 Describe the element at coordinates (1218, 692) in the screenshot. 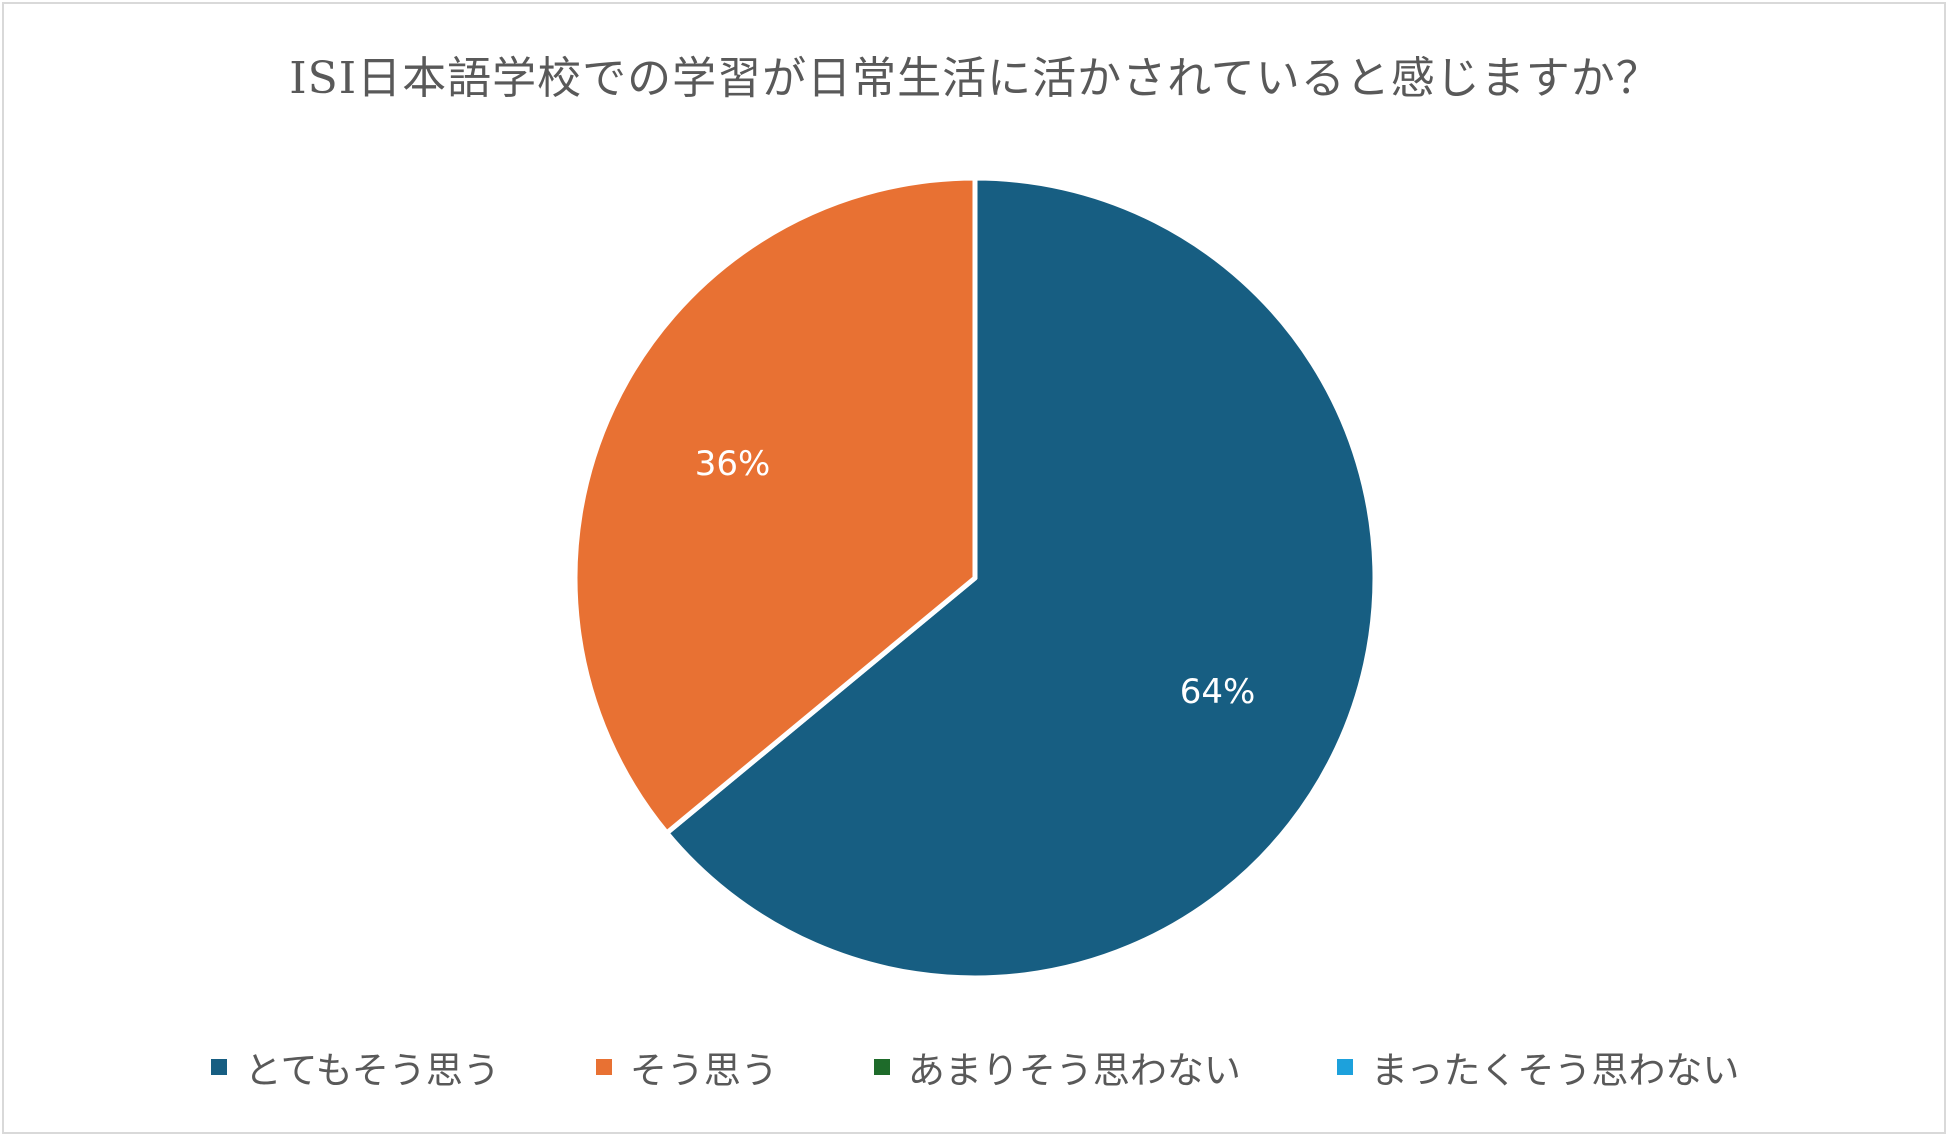

I see `data-label-1: 64%` at that location.